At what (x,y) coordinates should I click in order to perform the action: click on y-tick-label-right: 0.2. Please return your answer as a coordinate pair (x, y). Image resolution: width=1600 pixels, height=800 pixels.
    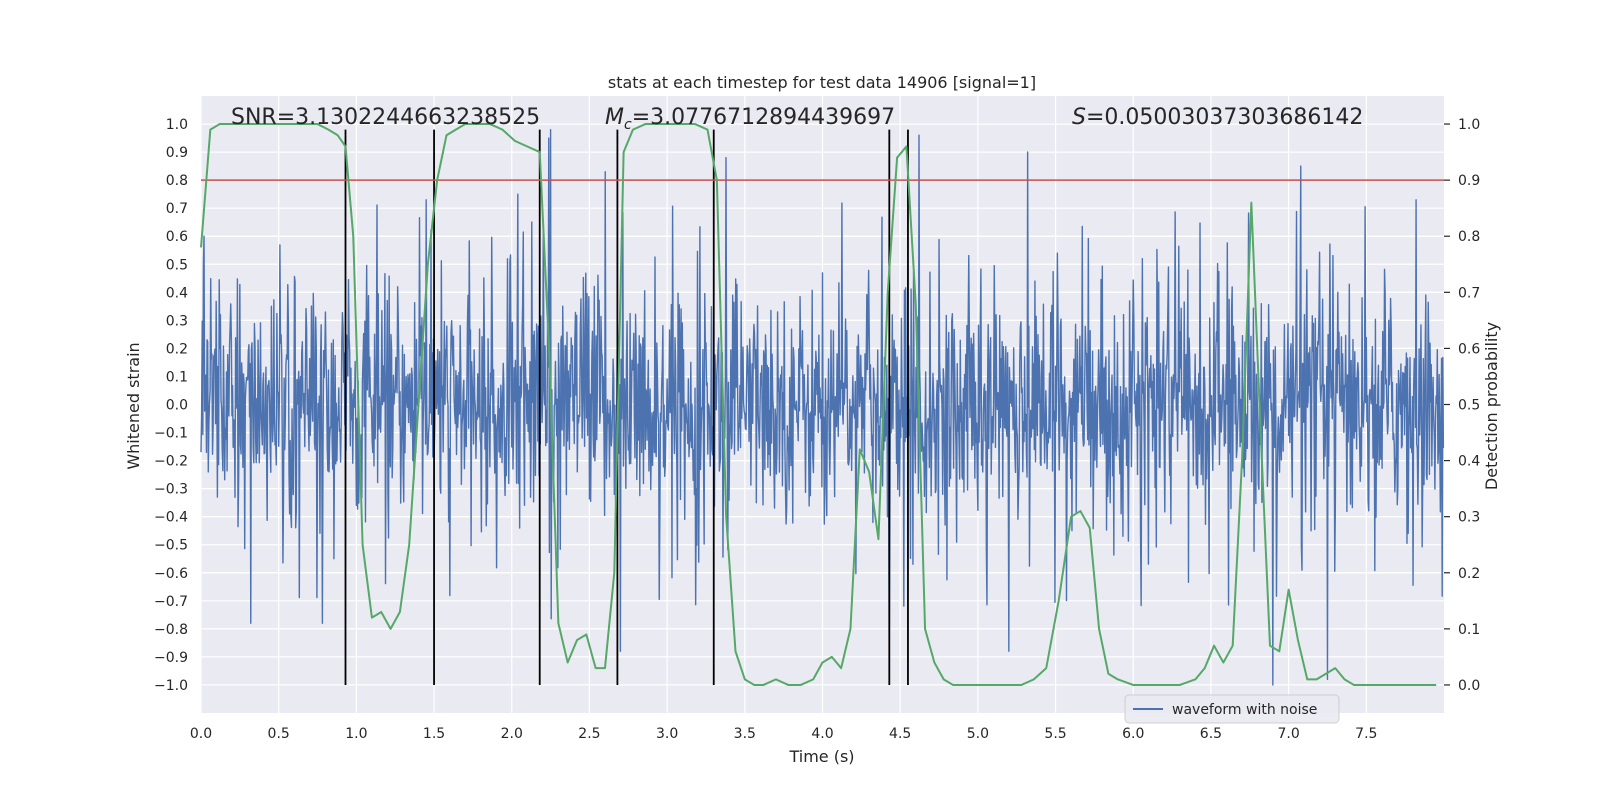
    Looking at the image, I should click on (1469, 574).